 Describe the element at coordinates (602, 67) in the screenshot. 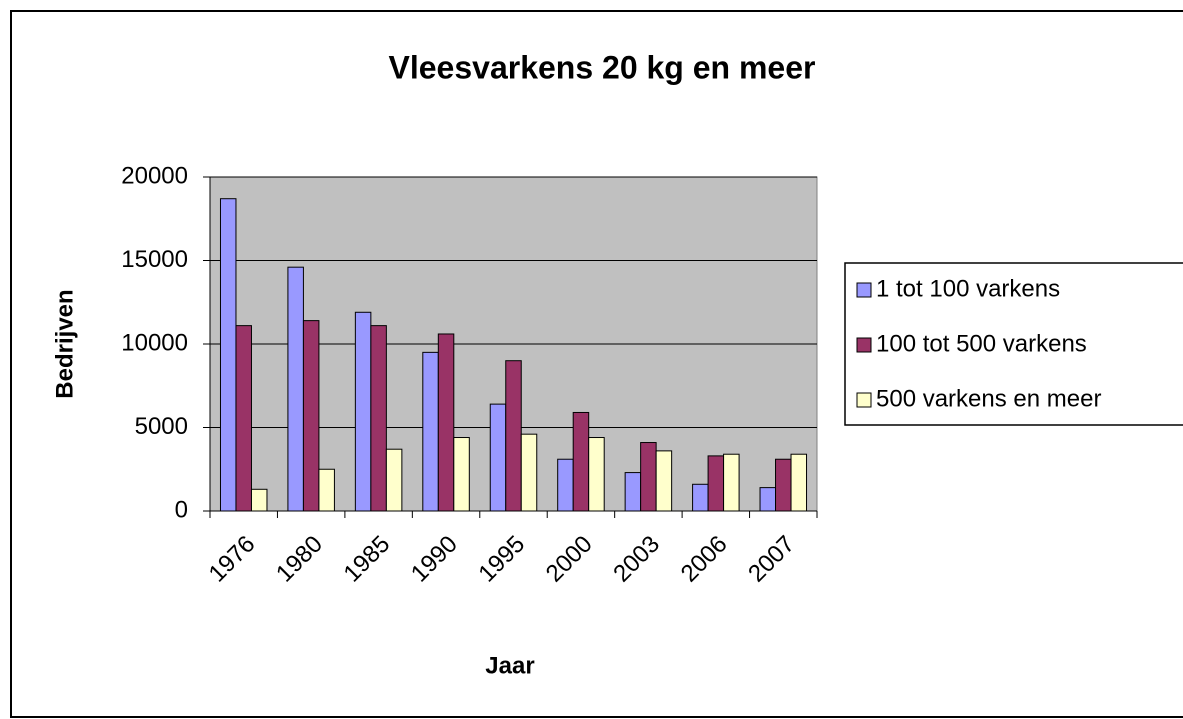

I see `chart-title: Vleesvarkens 20 kg en meer` at that location.